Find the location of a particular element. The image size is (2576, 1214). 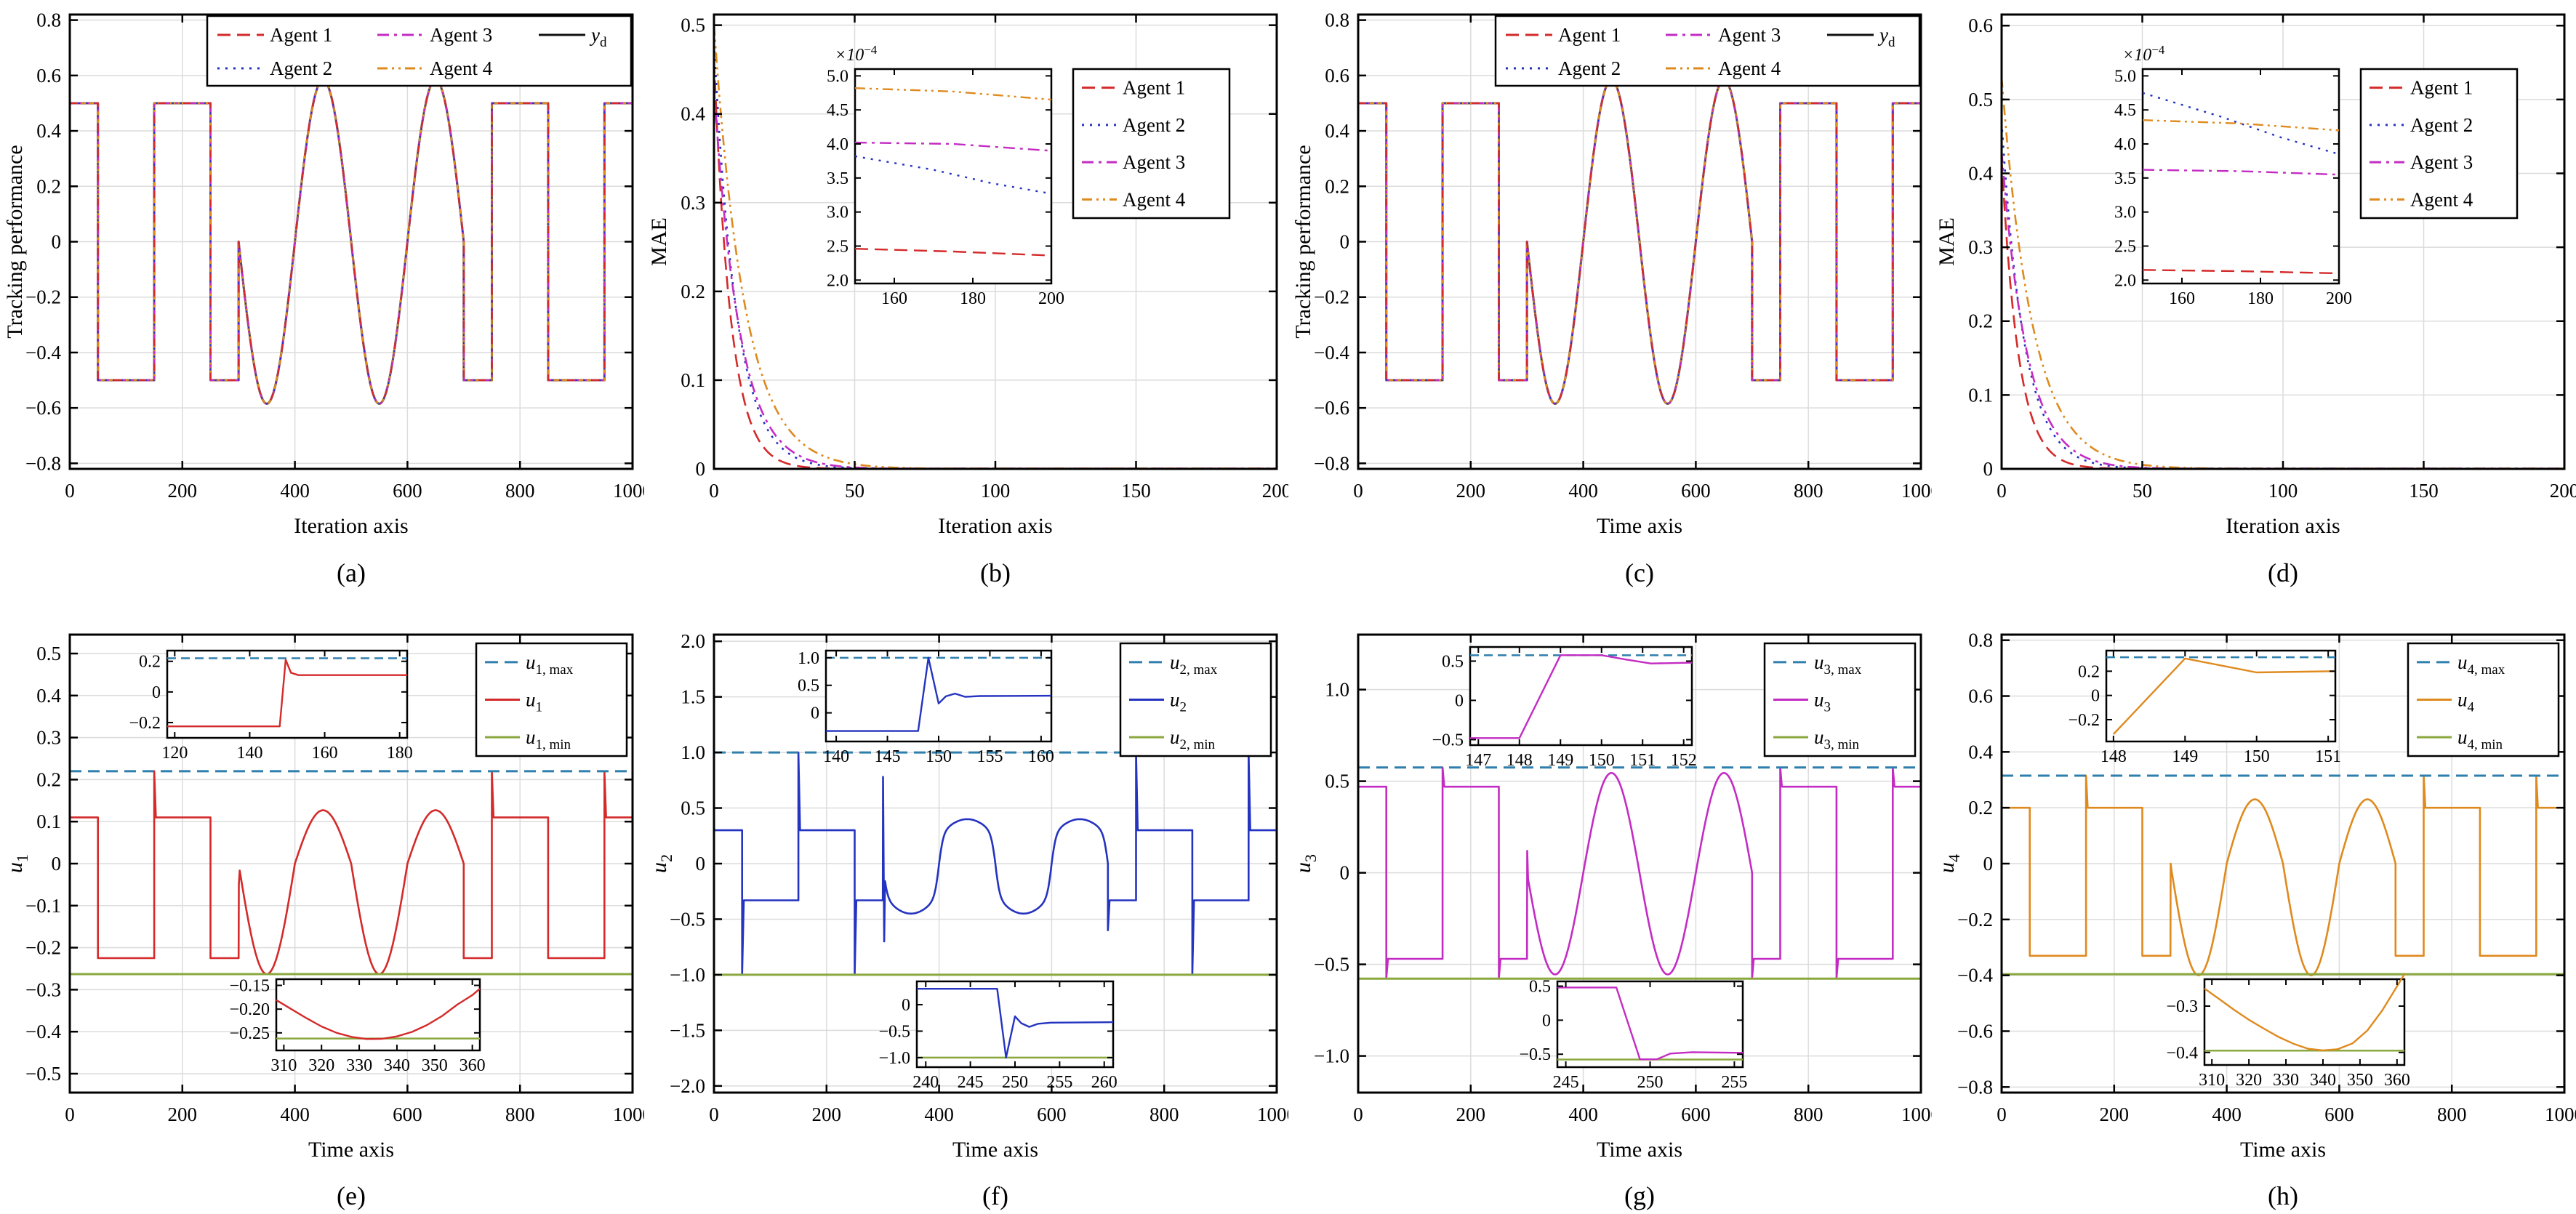

caption: (g) is located at coordinates (1639, 1195).